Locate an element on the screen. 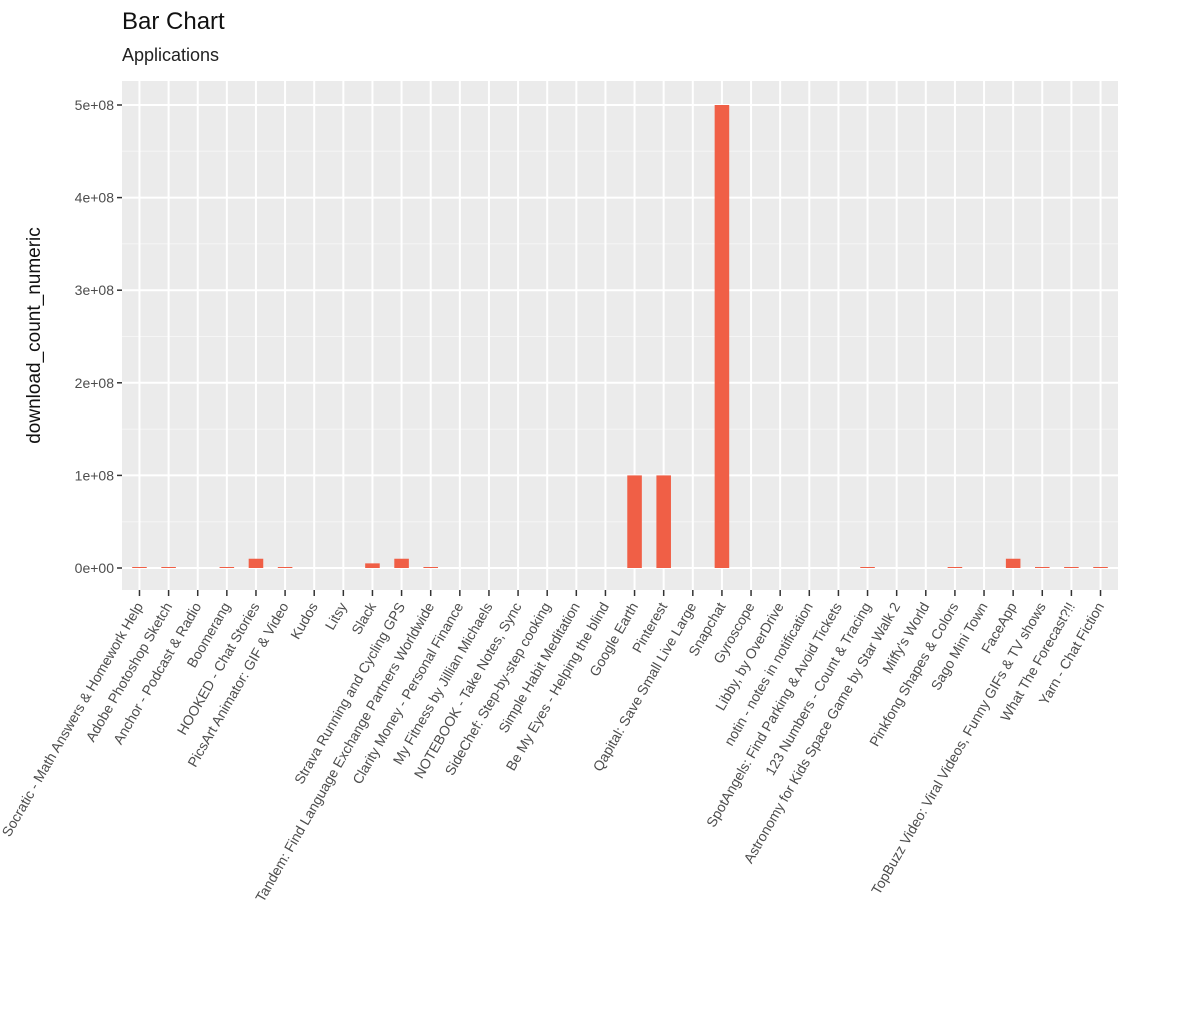 Image resolution: width=1184 pixels, height=1012 pixels. y-tick-label: 3e+08 is located at coordinates (95, 290).